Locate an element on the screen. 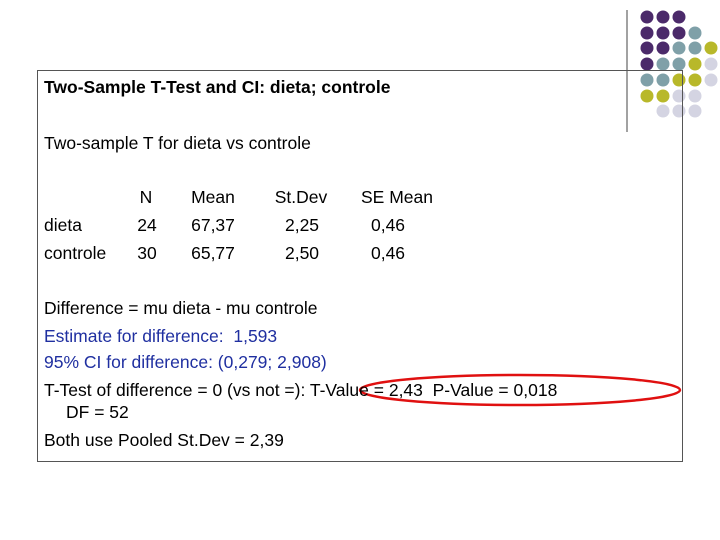 Image resolution: width=720 pixels, height=540 pixels. cell: 65,77 is located at coordinates (213, 253).